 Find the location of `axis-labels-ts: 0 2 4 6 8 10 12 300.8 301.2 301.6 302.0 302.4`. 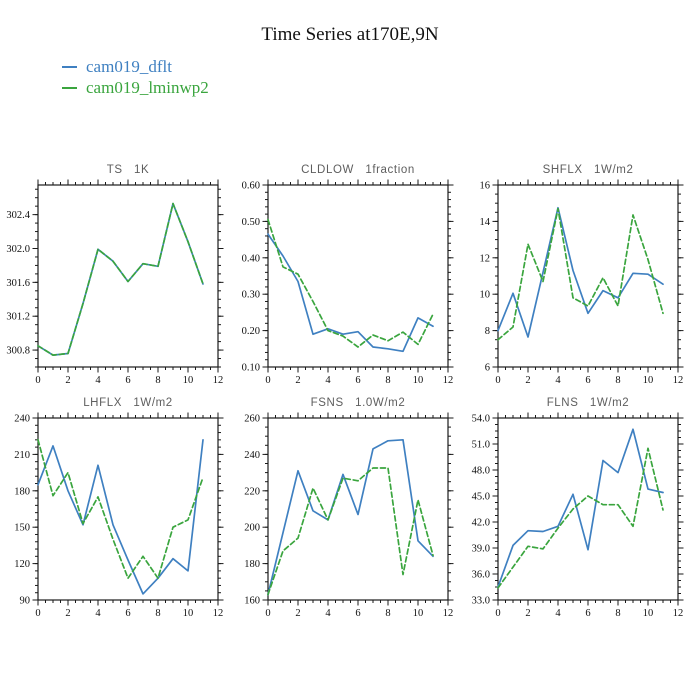

axis-labels-ts: 0 2 4 6 8 10 12 300.8 301.2 301.6 302.0 302.4 is located at coordinates (114, 298).